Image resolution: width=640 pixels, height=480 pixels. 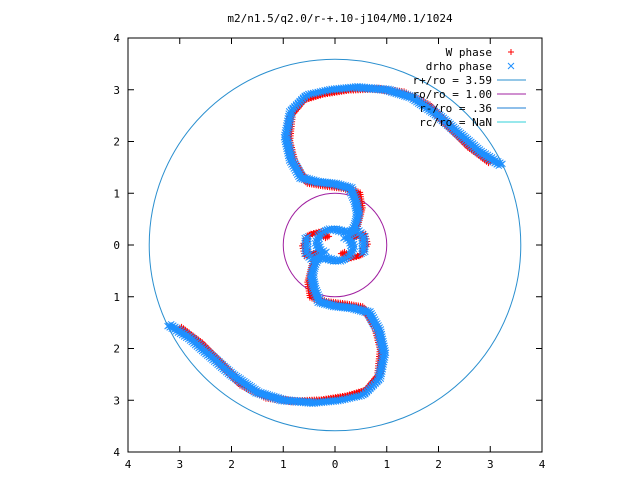 What do you see at coordinates (116, 245) in the screenshot?
I see `y-tick-label: 0` at bounding box center [116, 245].